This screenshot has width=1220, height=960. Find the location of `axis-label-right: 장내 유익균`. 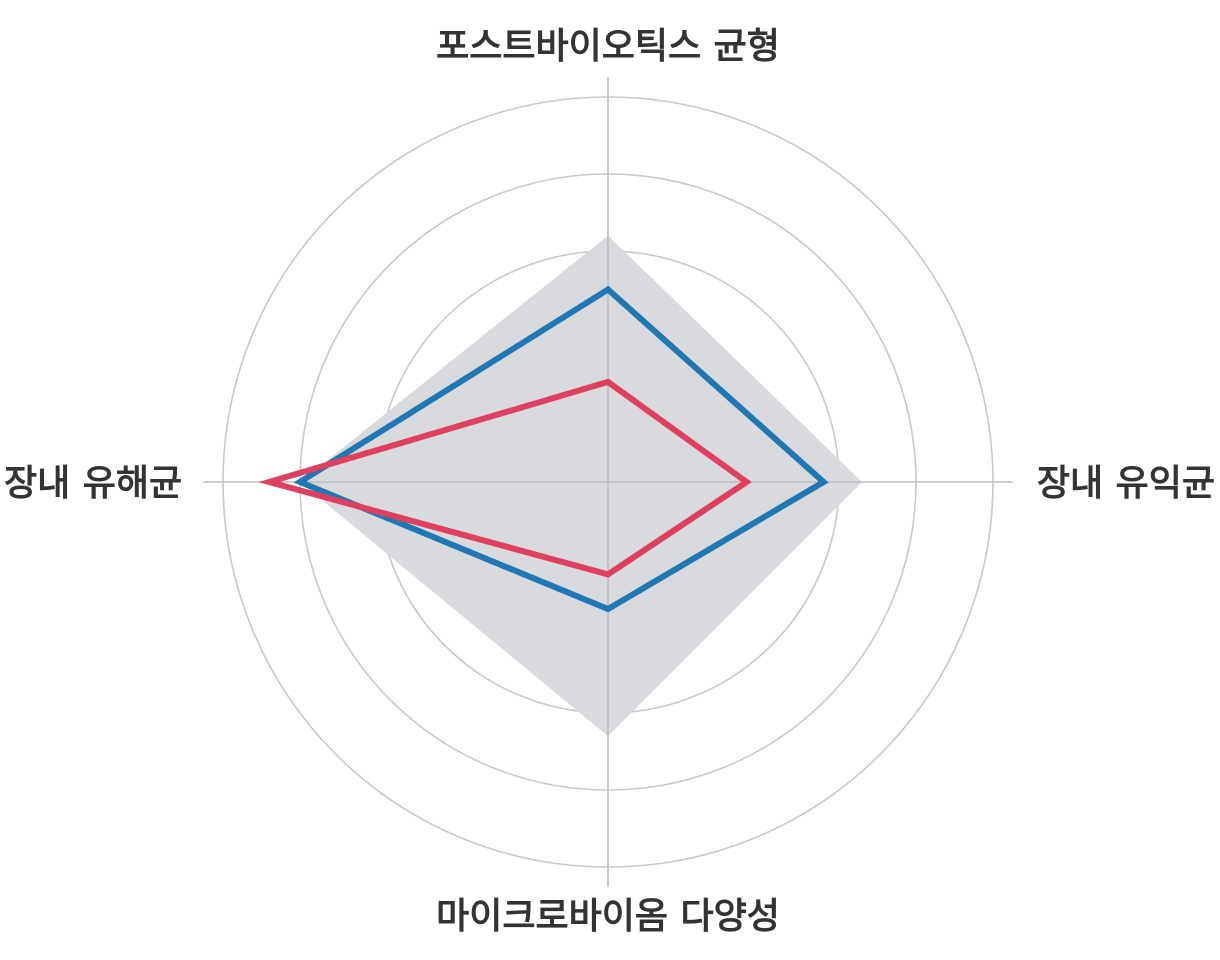

axis-label-right: 장내 유익균 is located at coordinates (1126, 483).